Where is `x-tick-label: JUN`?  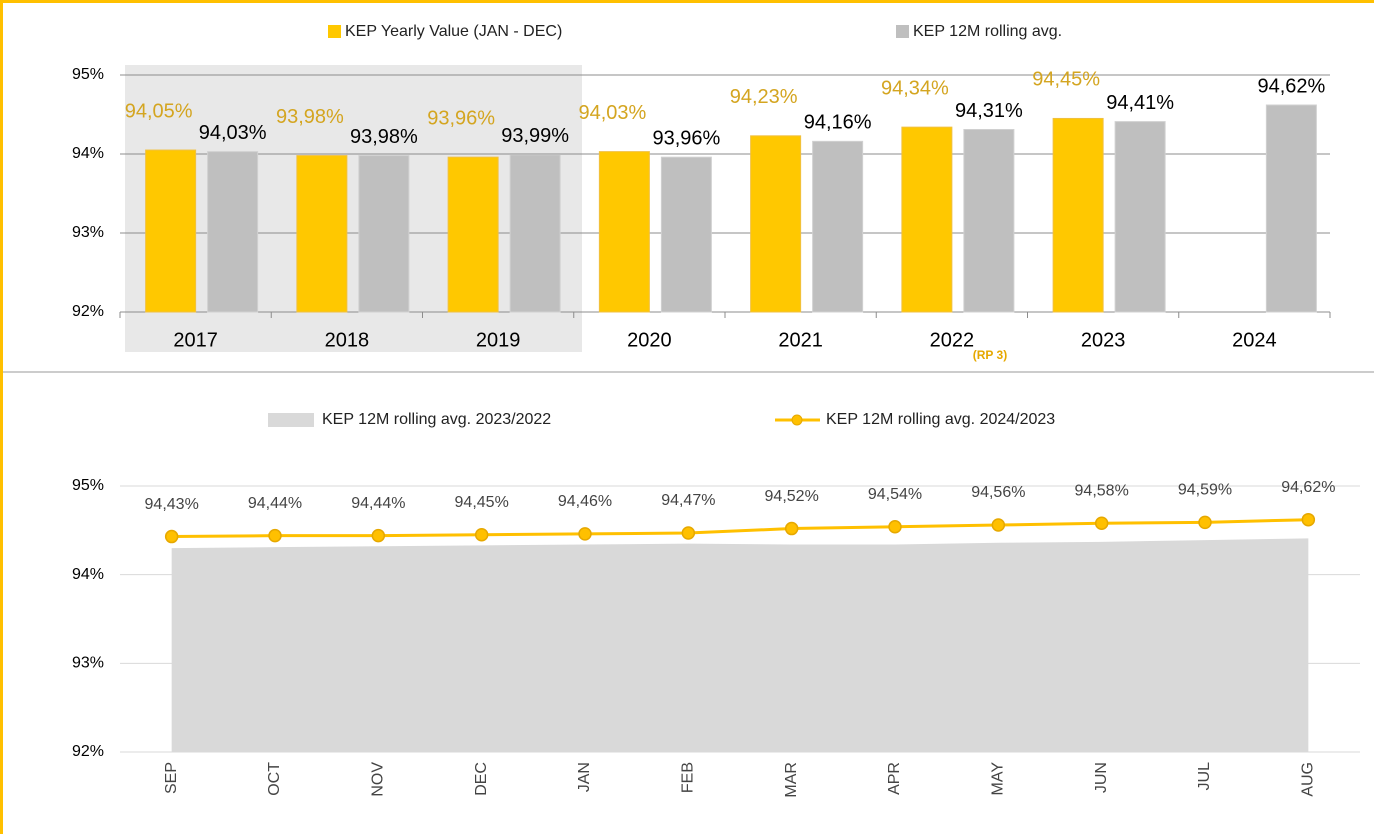
x-tick-label: JUN is located at coordinates (1101, 777).